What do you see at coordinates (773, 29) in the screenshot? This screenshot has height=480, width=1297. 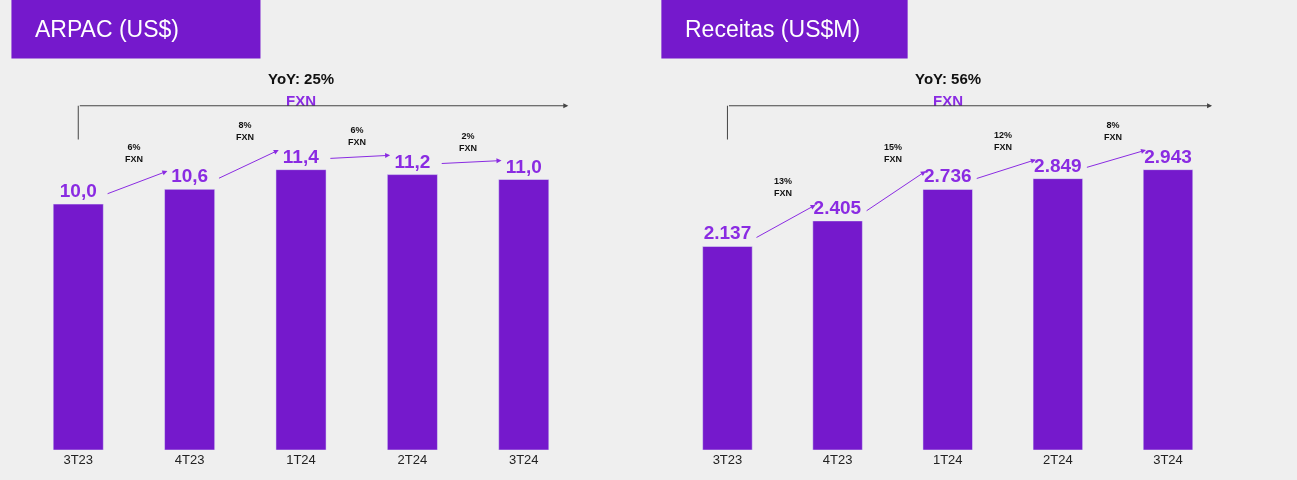 I see `chart-title: Receitas (US$M)` at bounding box center [773, 29].